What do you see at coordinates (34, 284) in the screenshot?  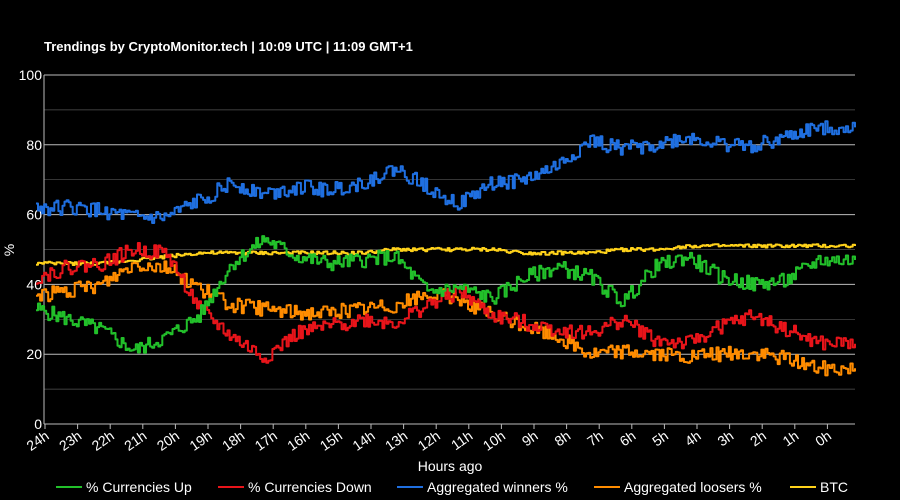 I see `y-tick-label: 40` at bounding box center [34, 284].